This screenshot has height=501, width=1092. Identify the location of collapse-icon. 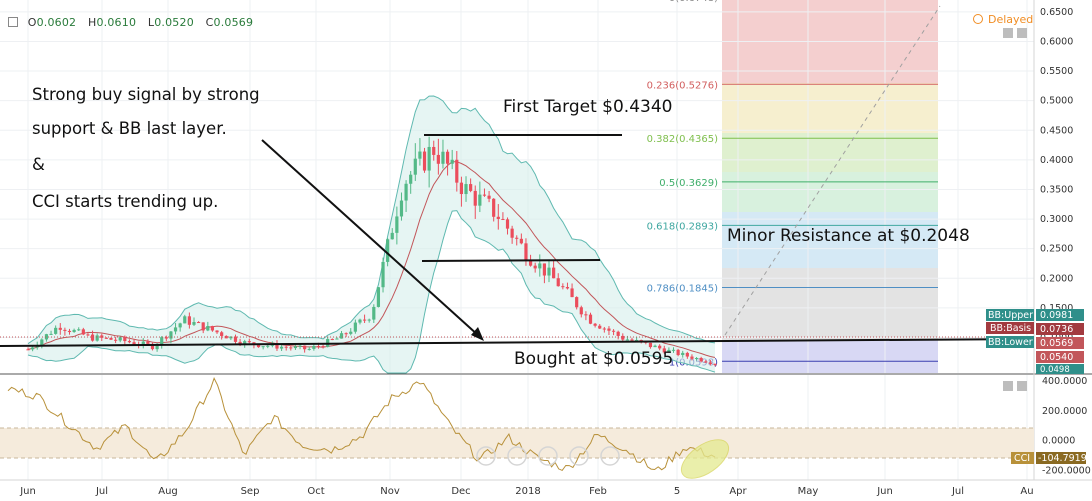
(13, 22).